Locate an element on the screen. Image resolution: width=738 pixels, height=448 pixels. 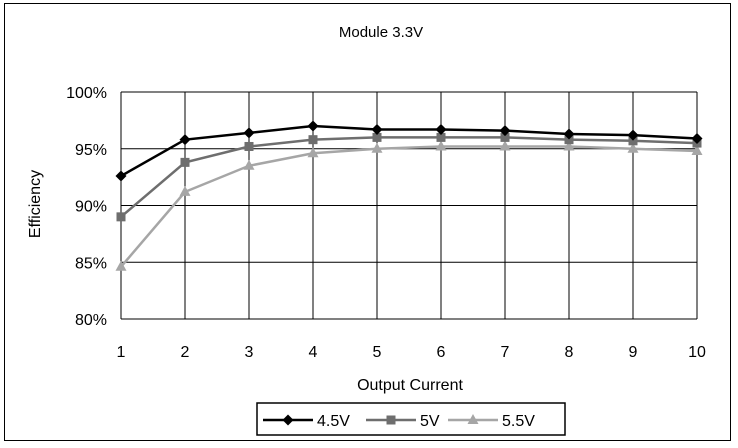
x-axis-label: Output Current is located at coordinates (410, 385).